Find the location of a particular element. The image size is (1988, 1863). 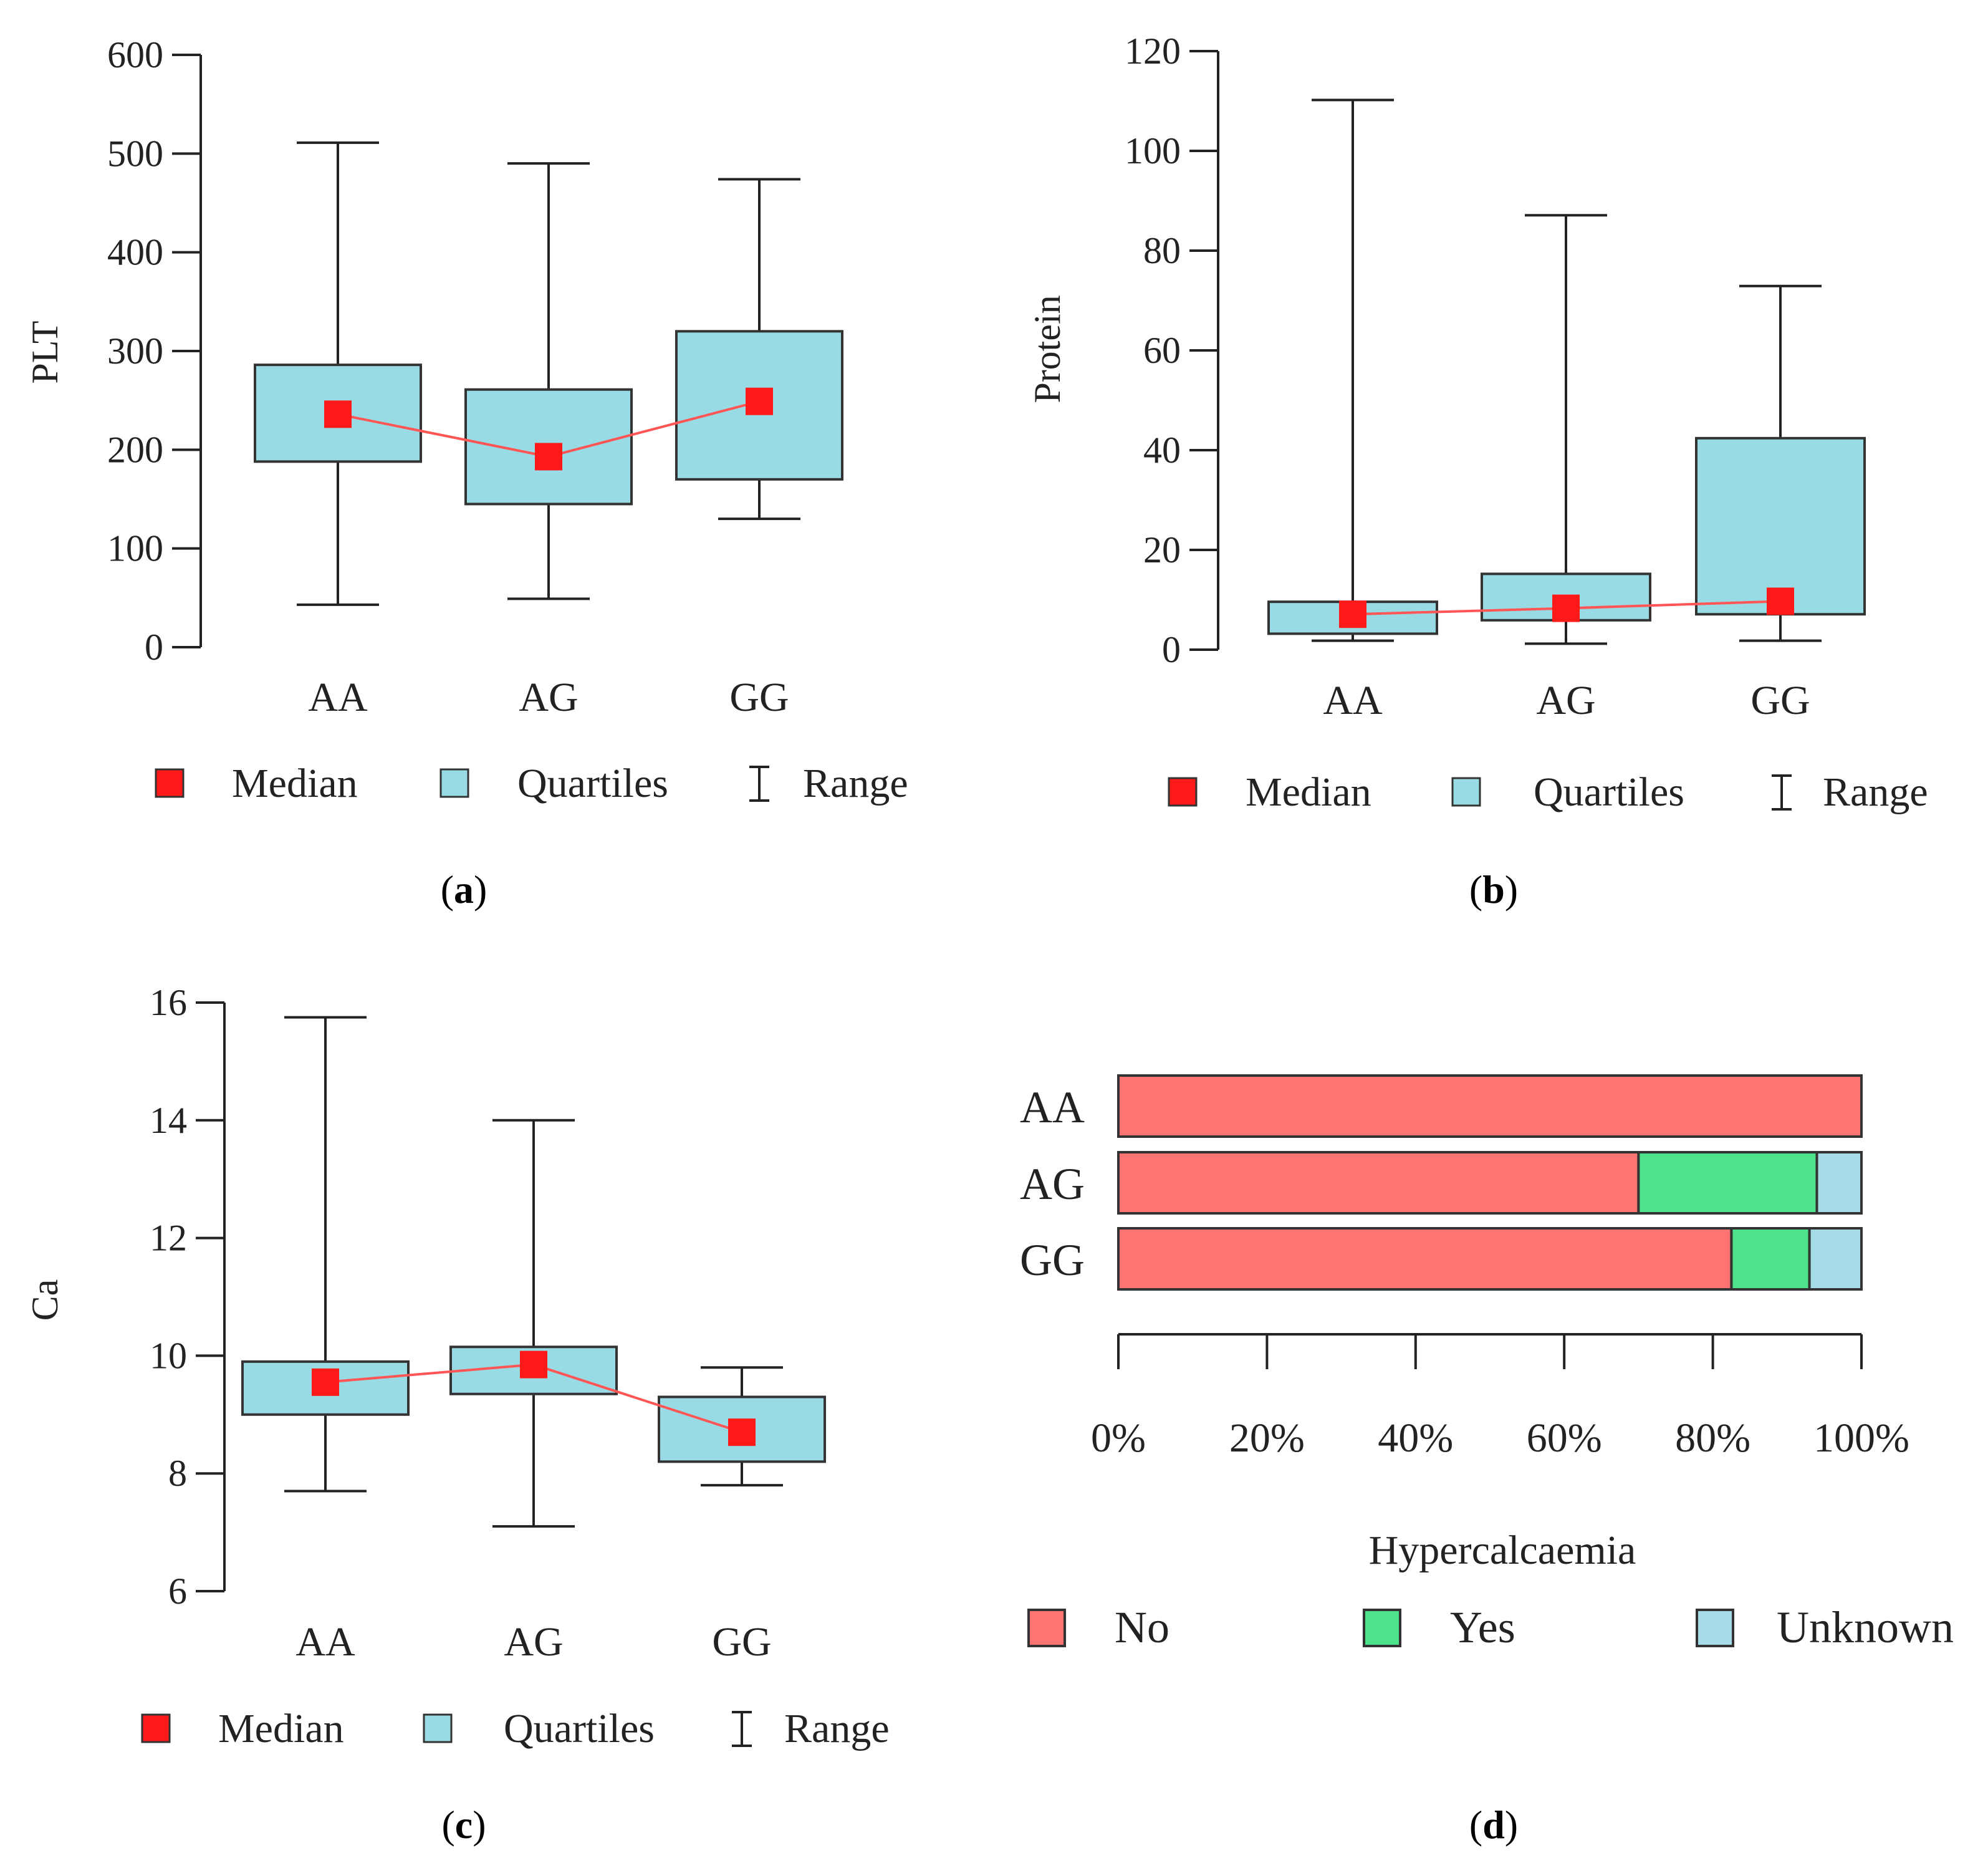

x-tick-label-d: 20% is located at coordinates (1267, 1438).